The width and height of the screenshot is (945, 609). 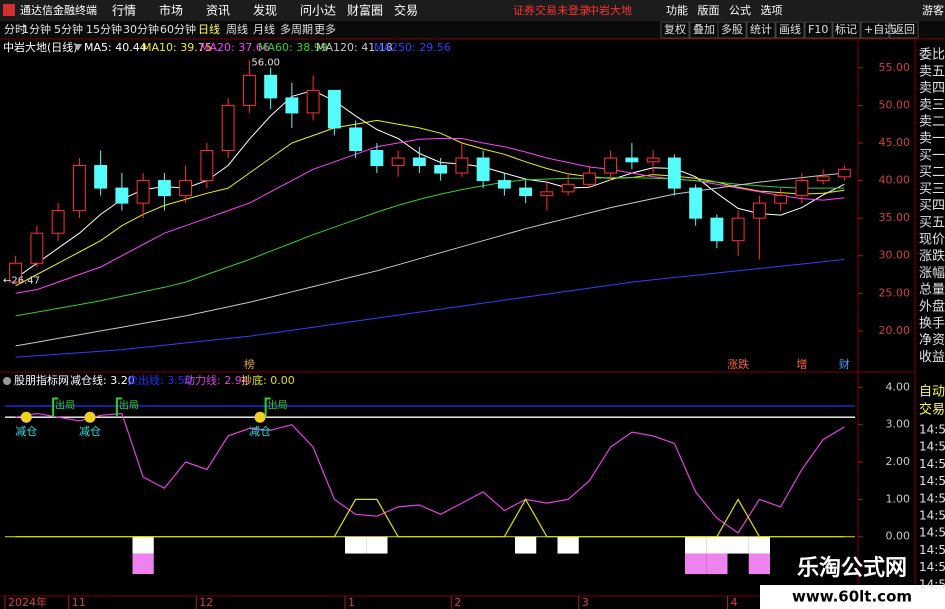 What do you see at coordinates (115, 47) in the screenshot?
I see `legend-item: MA5: 40.44` at bounding box center [115, 47].